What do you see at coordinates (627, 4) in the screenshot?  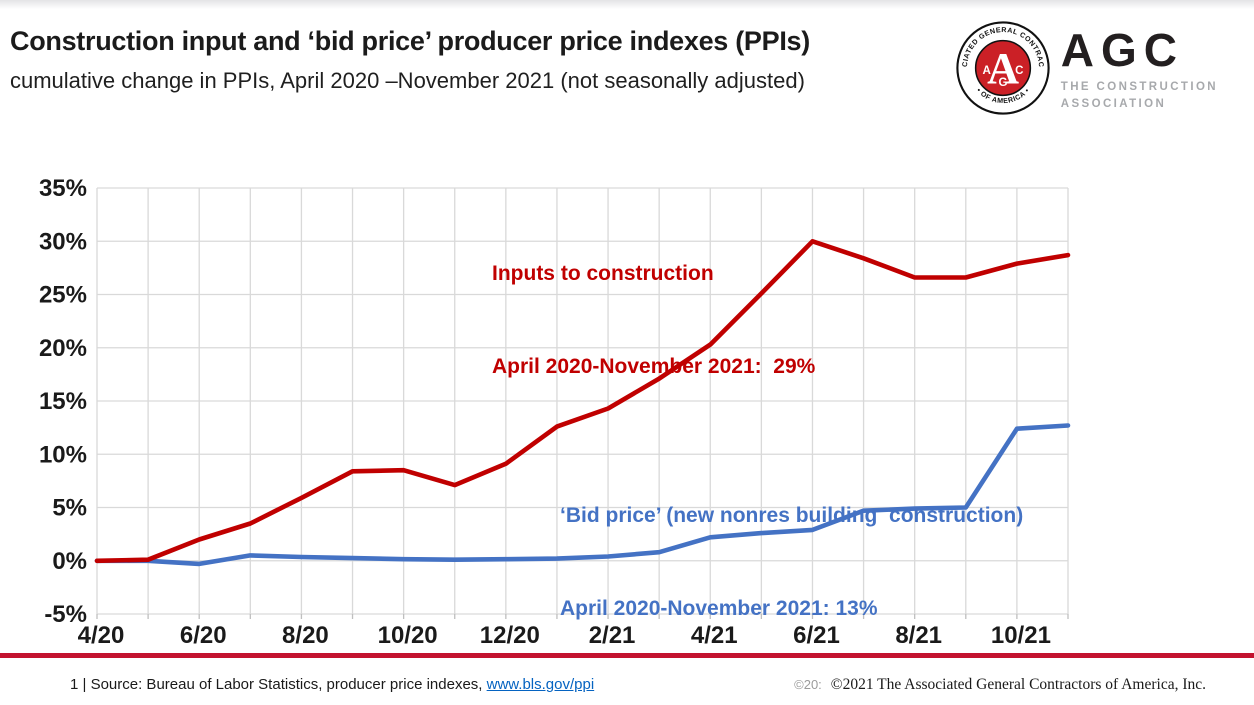 I see `top-gradient-strip` at bounding box center [627, 4].